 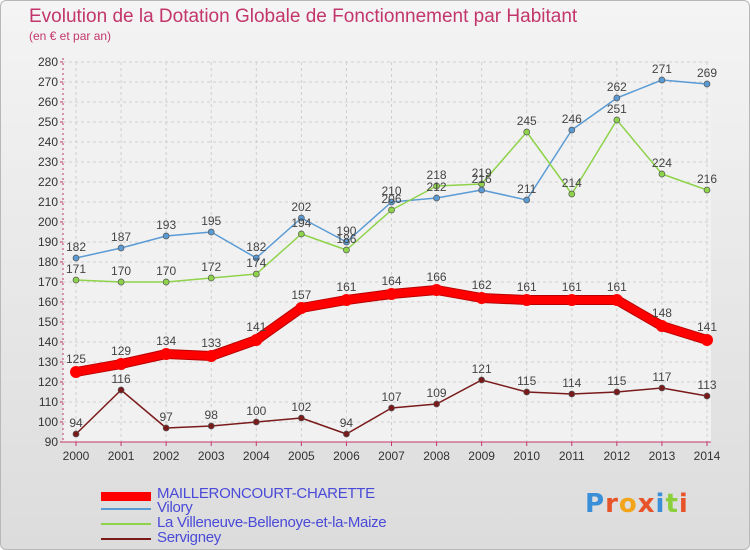 What do you see at coordinates (436, 456) in the screenshot?
I see `x-tick-label: 2008` at bounding box center [436, 456].